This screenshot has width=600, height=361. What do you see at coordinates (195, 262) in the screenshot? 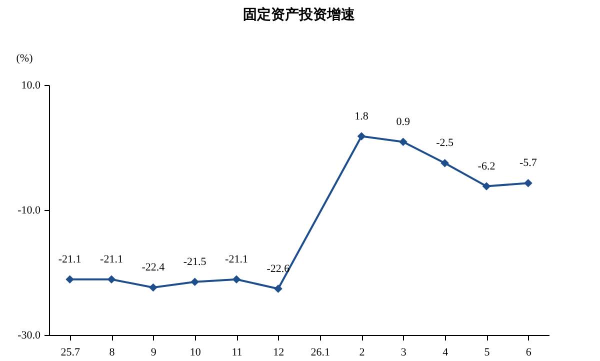
I see `data-label: -21.5` at bounding box center [195, 262].